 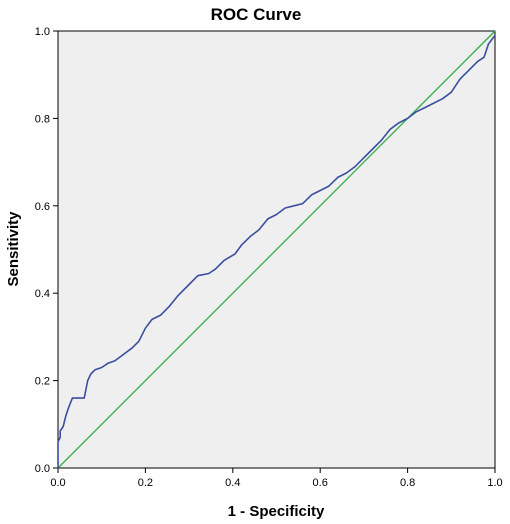 What do you see at coordinates (42, 207) in the screenshot?
I see `y-tick-label: 0.6` at bounding box center [42, 207].